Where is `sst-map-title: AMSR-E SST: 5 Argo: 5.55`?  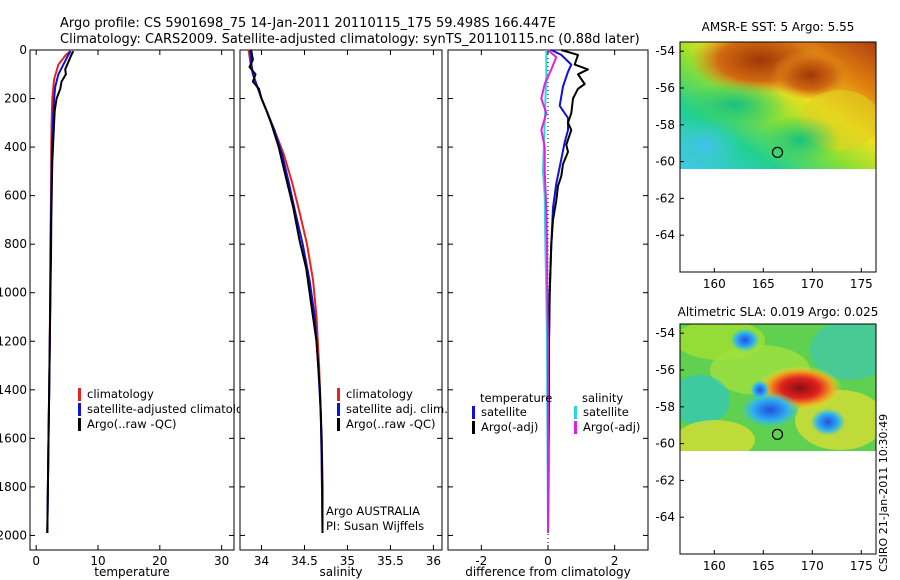
sst-map-title: AMSR-E SST: 5 Argo: 5.55 is located at coordinates (778, 27).